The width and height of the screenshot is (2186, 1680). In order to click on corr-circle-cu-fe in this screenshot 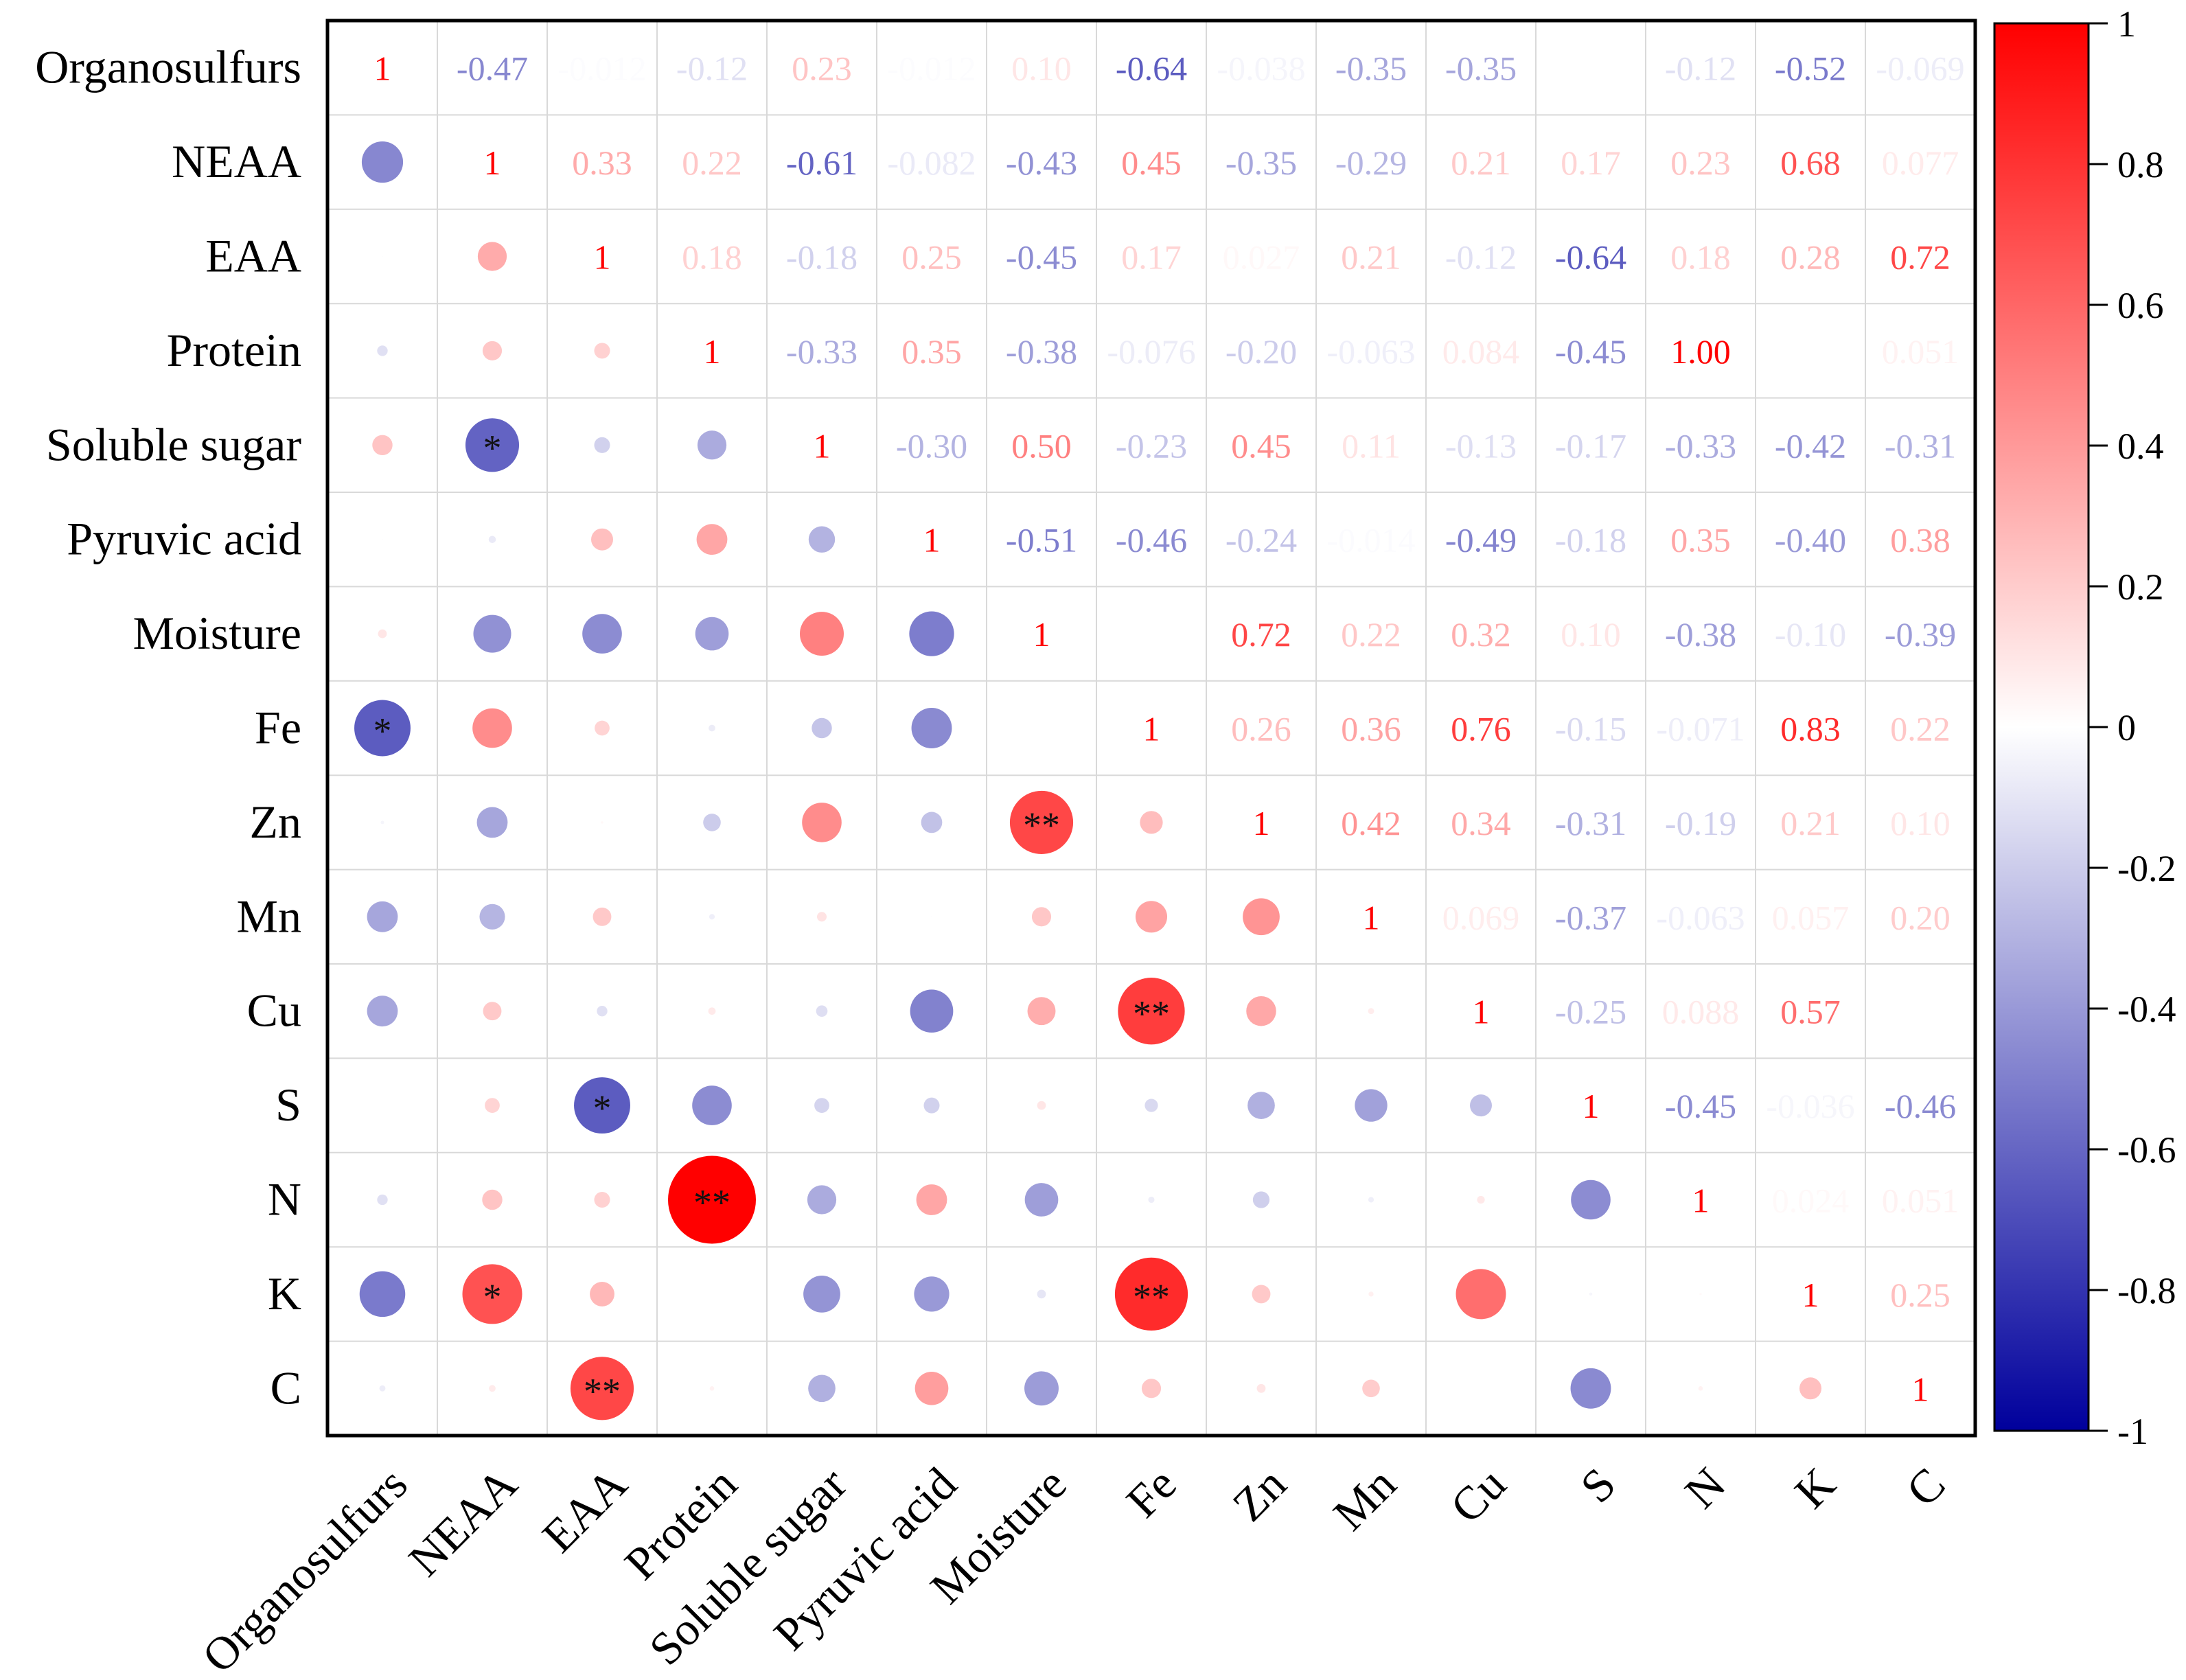, I will do `click(1151, 1011)`.